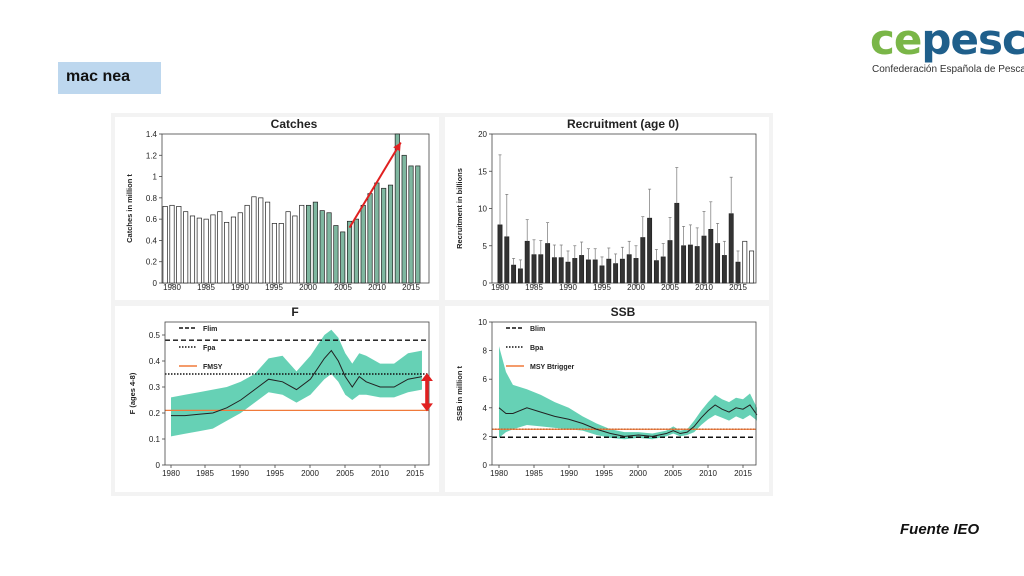 The height and width of the screenshot is (576, 1024). What do you see at coordinates (152, 219) in the screenshot?
I see `y-tick-label: 0.6` at bounding box center [152, 219].